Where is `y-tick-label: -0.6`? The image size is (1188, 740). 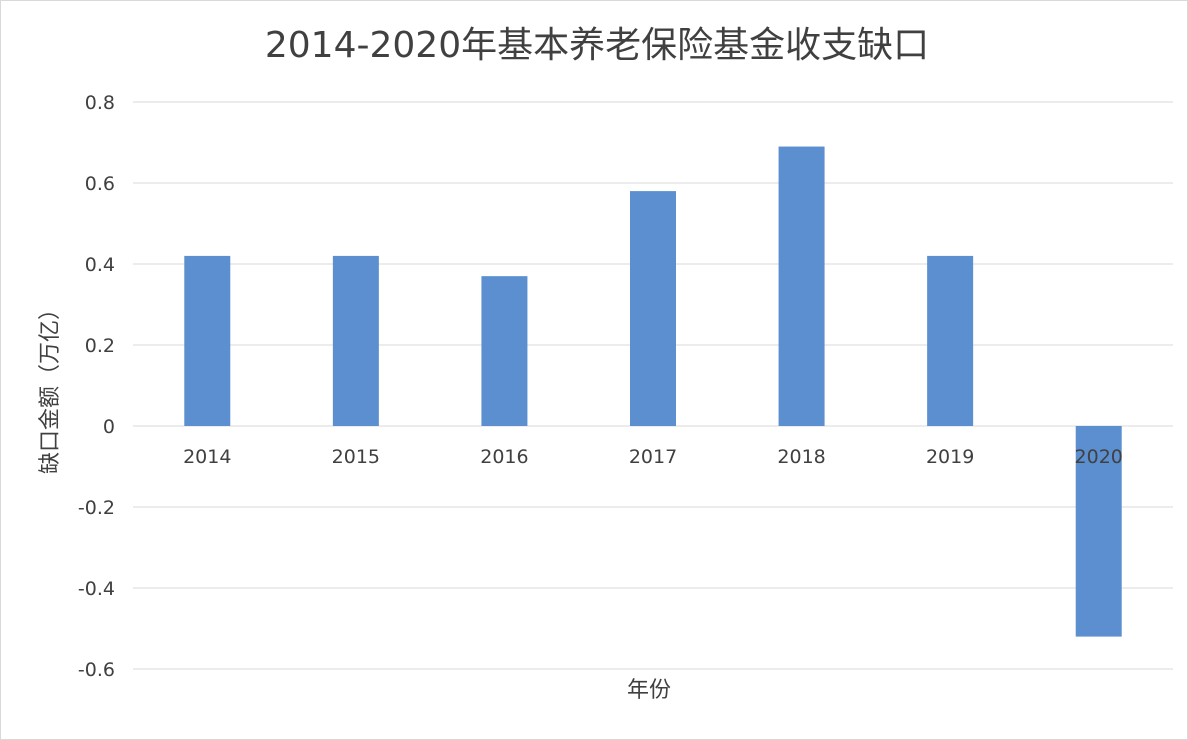
y-tick-label: -0.6 is located at coordinates (96, 670).